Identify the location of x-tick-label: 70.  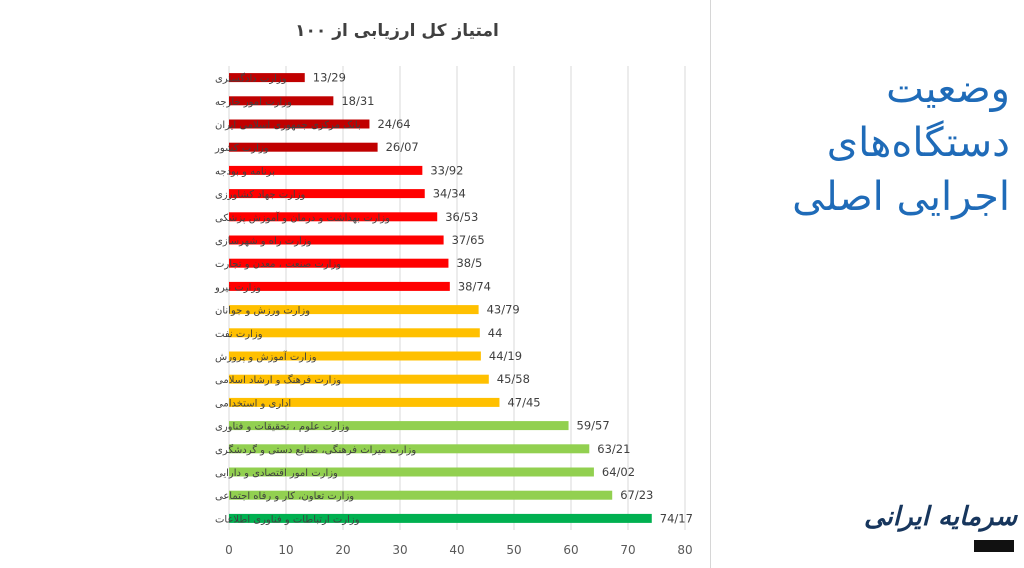
(627, 550).